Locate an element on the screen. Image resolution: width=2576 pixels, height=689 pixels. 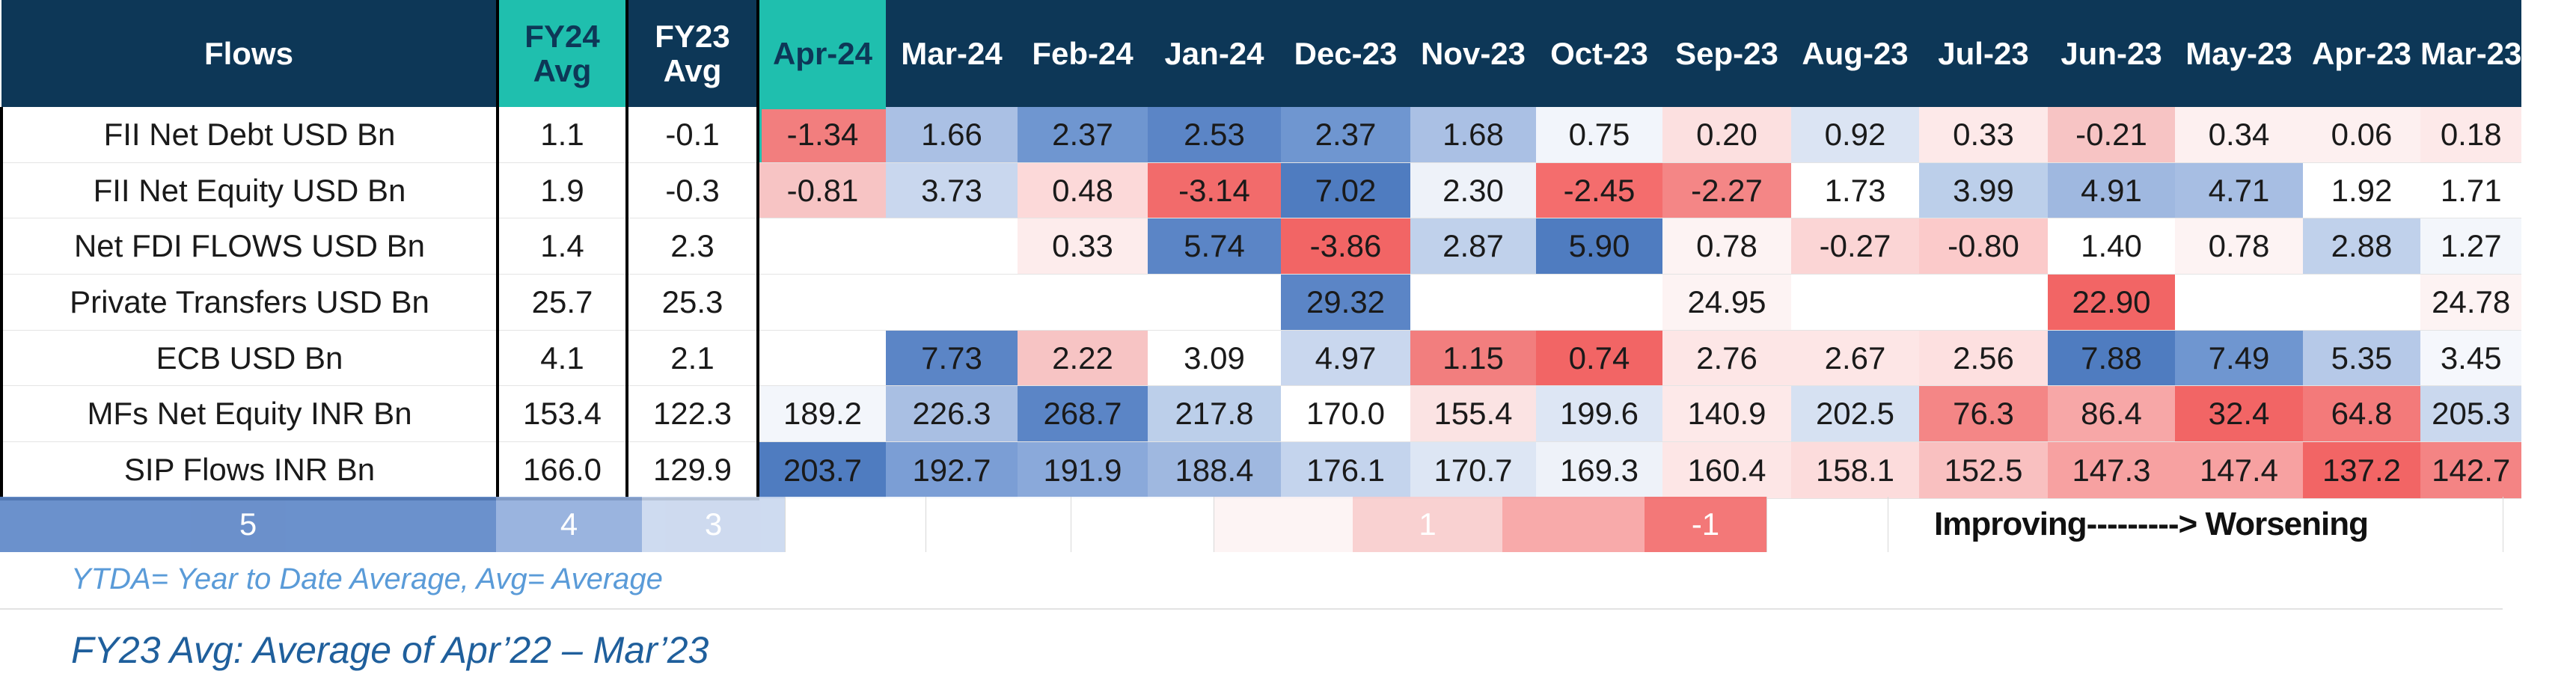
month-value-cell: 29.32 is located at coordinates (1345, 302).